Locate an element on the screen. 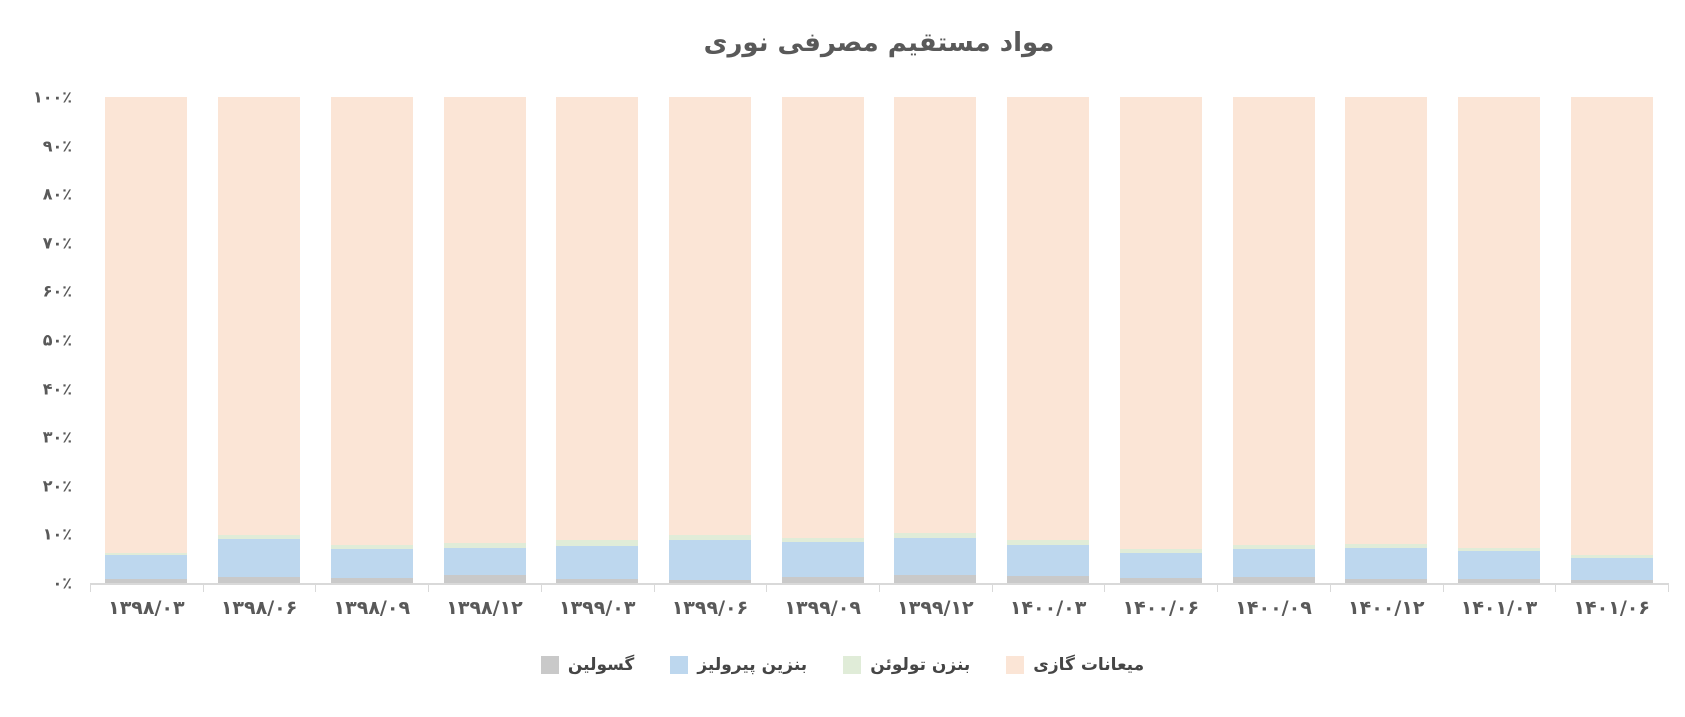  legend-item: بنزن تولوئن is located at coordinates (906, 665).